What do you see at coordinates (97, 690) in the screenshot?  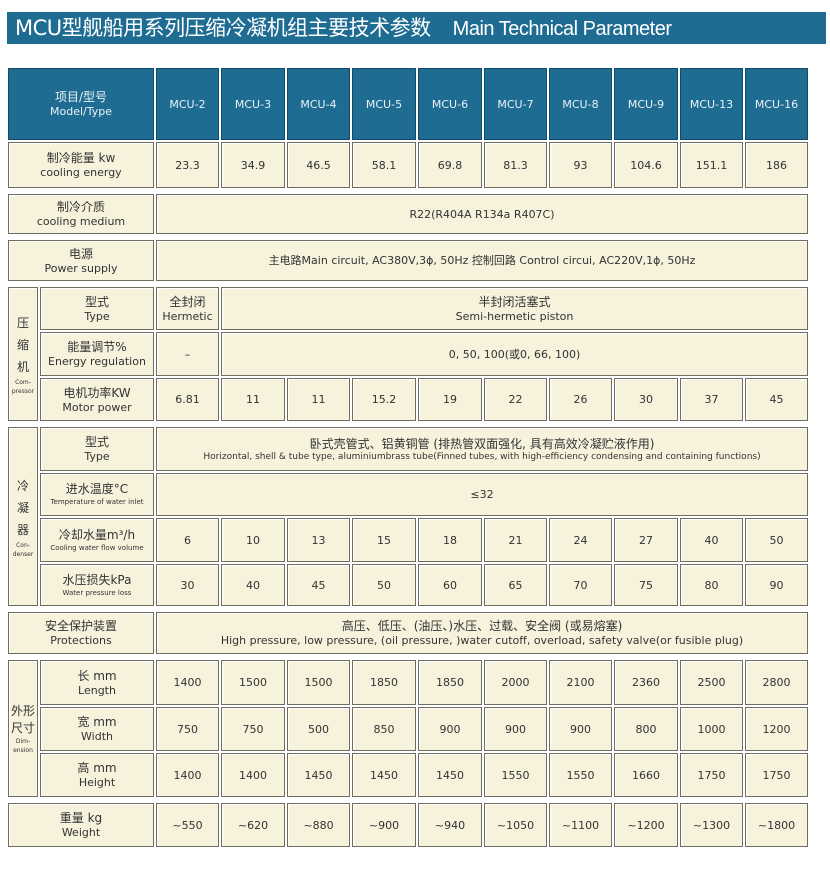 I see `label-en: Length` at bounding box center [97, 690].